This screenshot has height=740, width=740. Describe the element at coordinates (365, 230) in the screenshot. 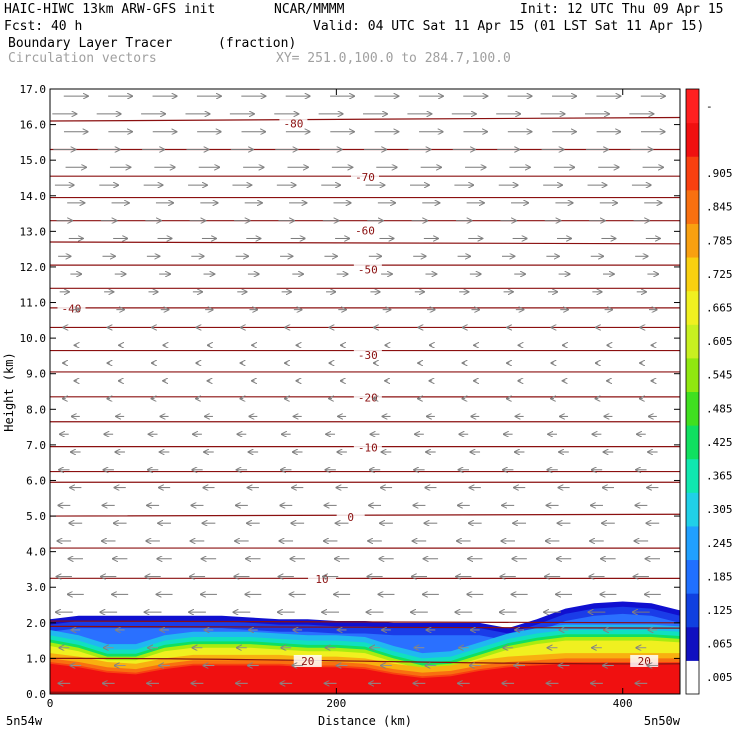

I see `contour-label: -60` at that location.